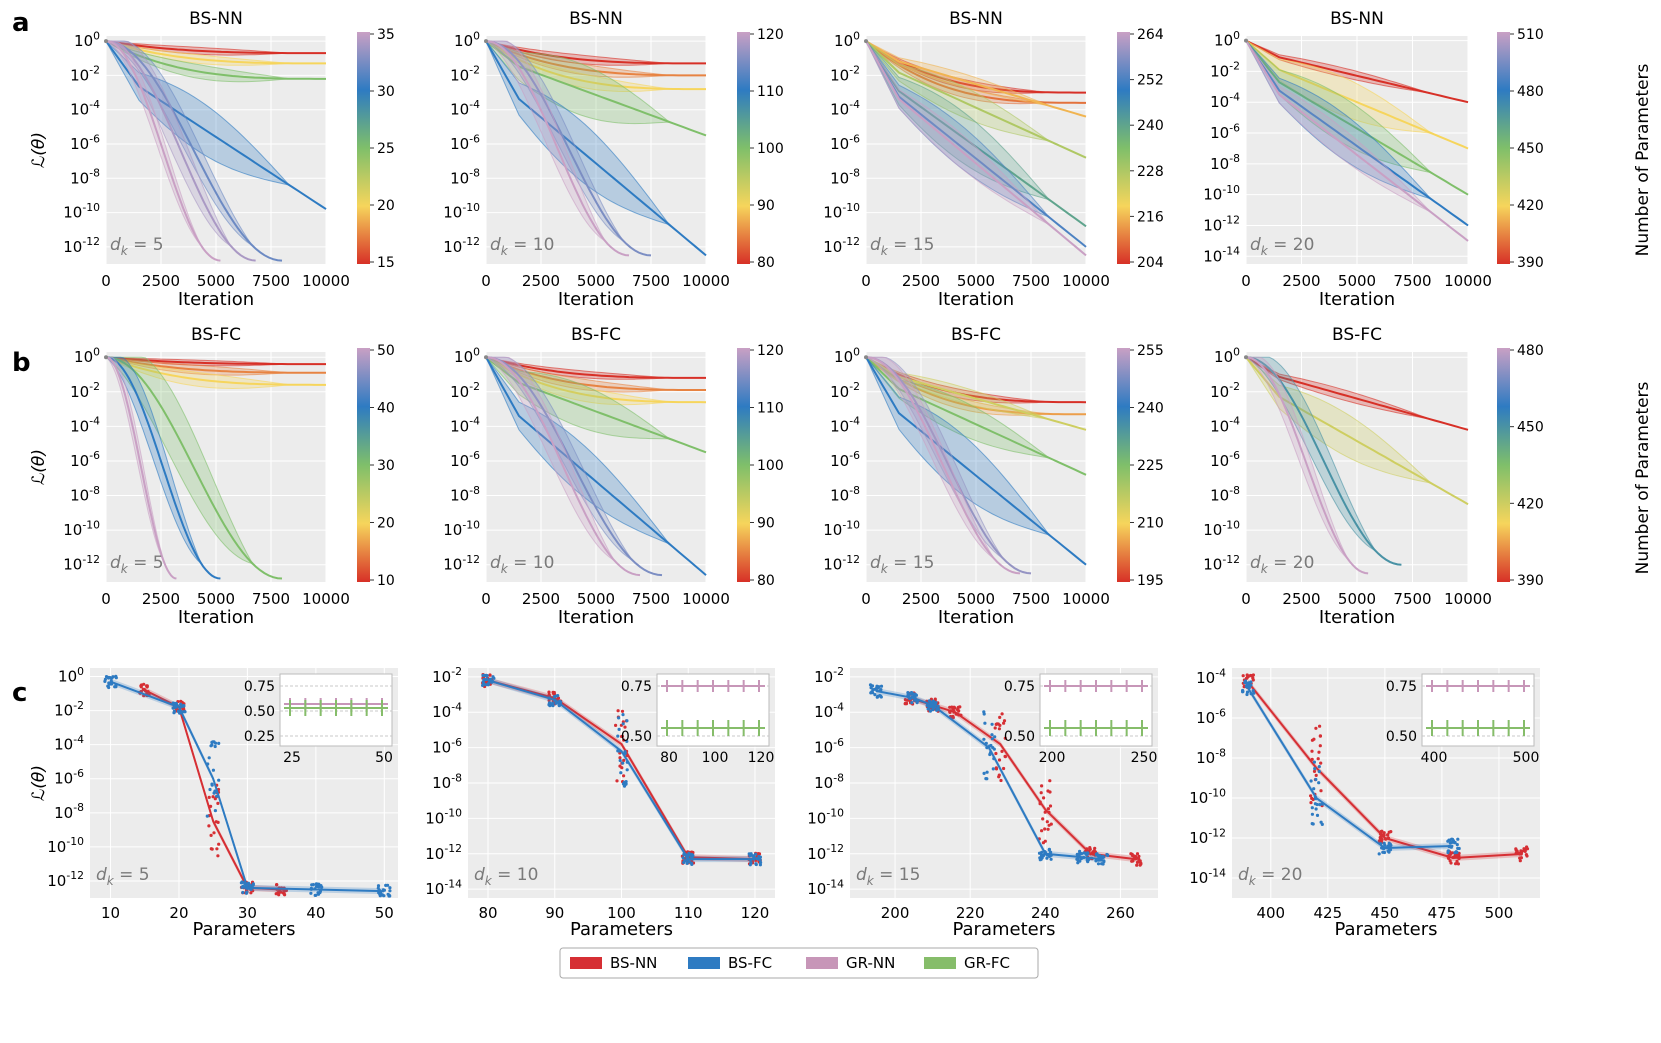 The width and height of the screenshot is (1661, 1043). Describe the element at coordinates (1207, 876) in the screenshot. I see `y-tick-label: 10⁻¹⁴` at that location.